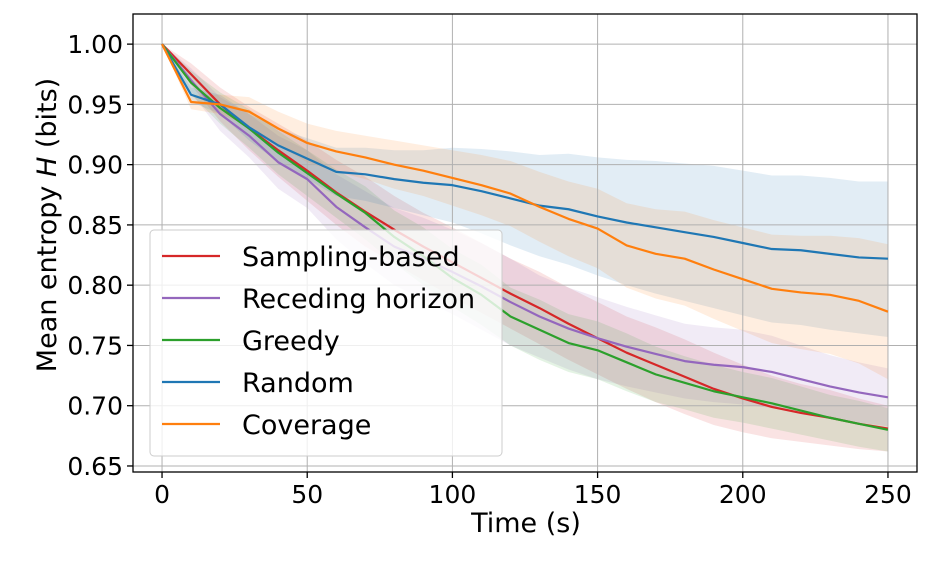 The image size is (947, 568). Describe the element at coordinates (307, 494) in the screenshot. I see `x-tick-label: 50` at that location.